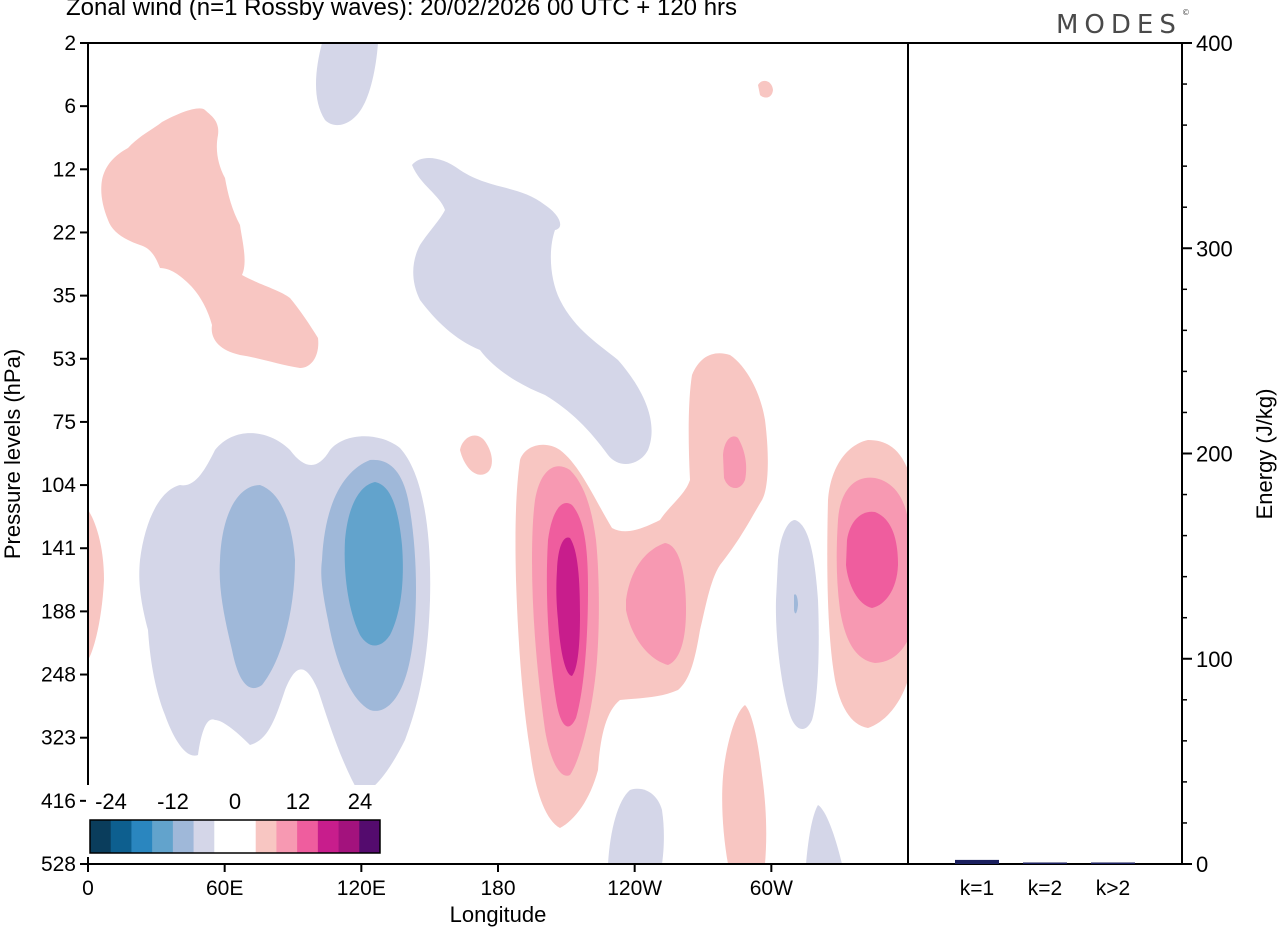 The image size is (1280, 930). I want to click on colorbar-label: -12, so click(173, 801).